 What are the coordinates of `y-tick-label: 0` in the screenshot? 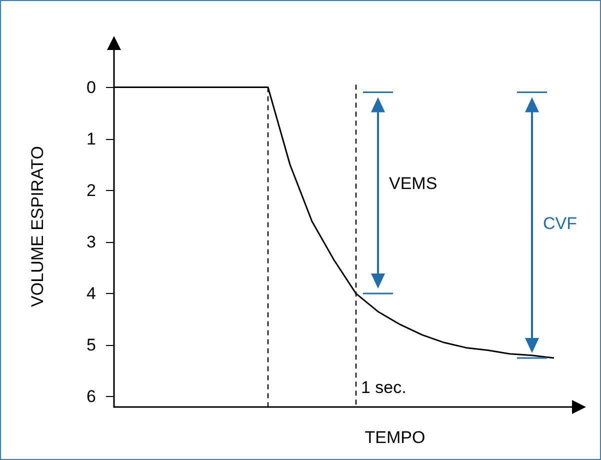 It's located at (91, 87).